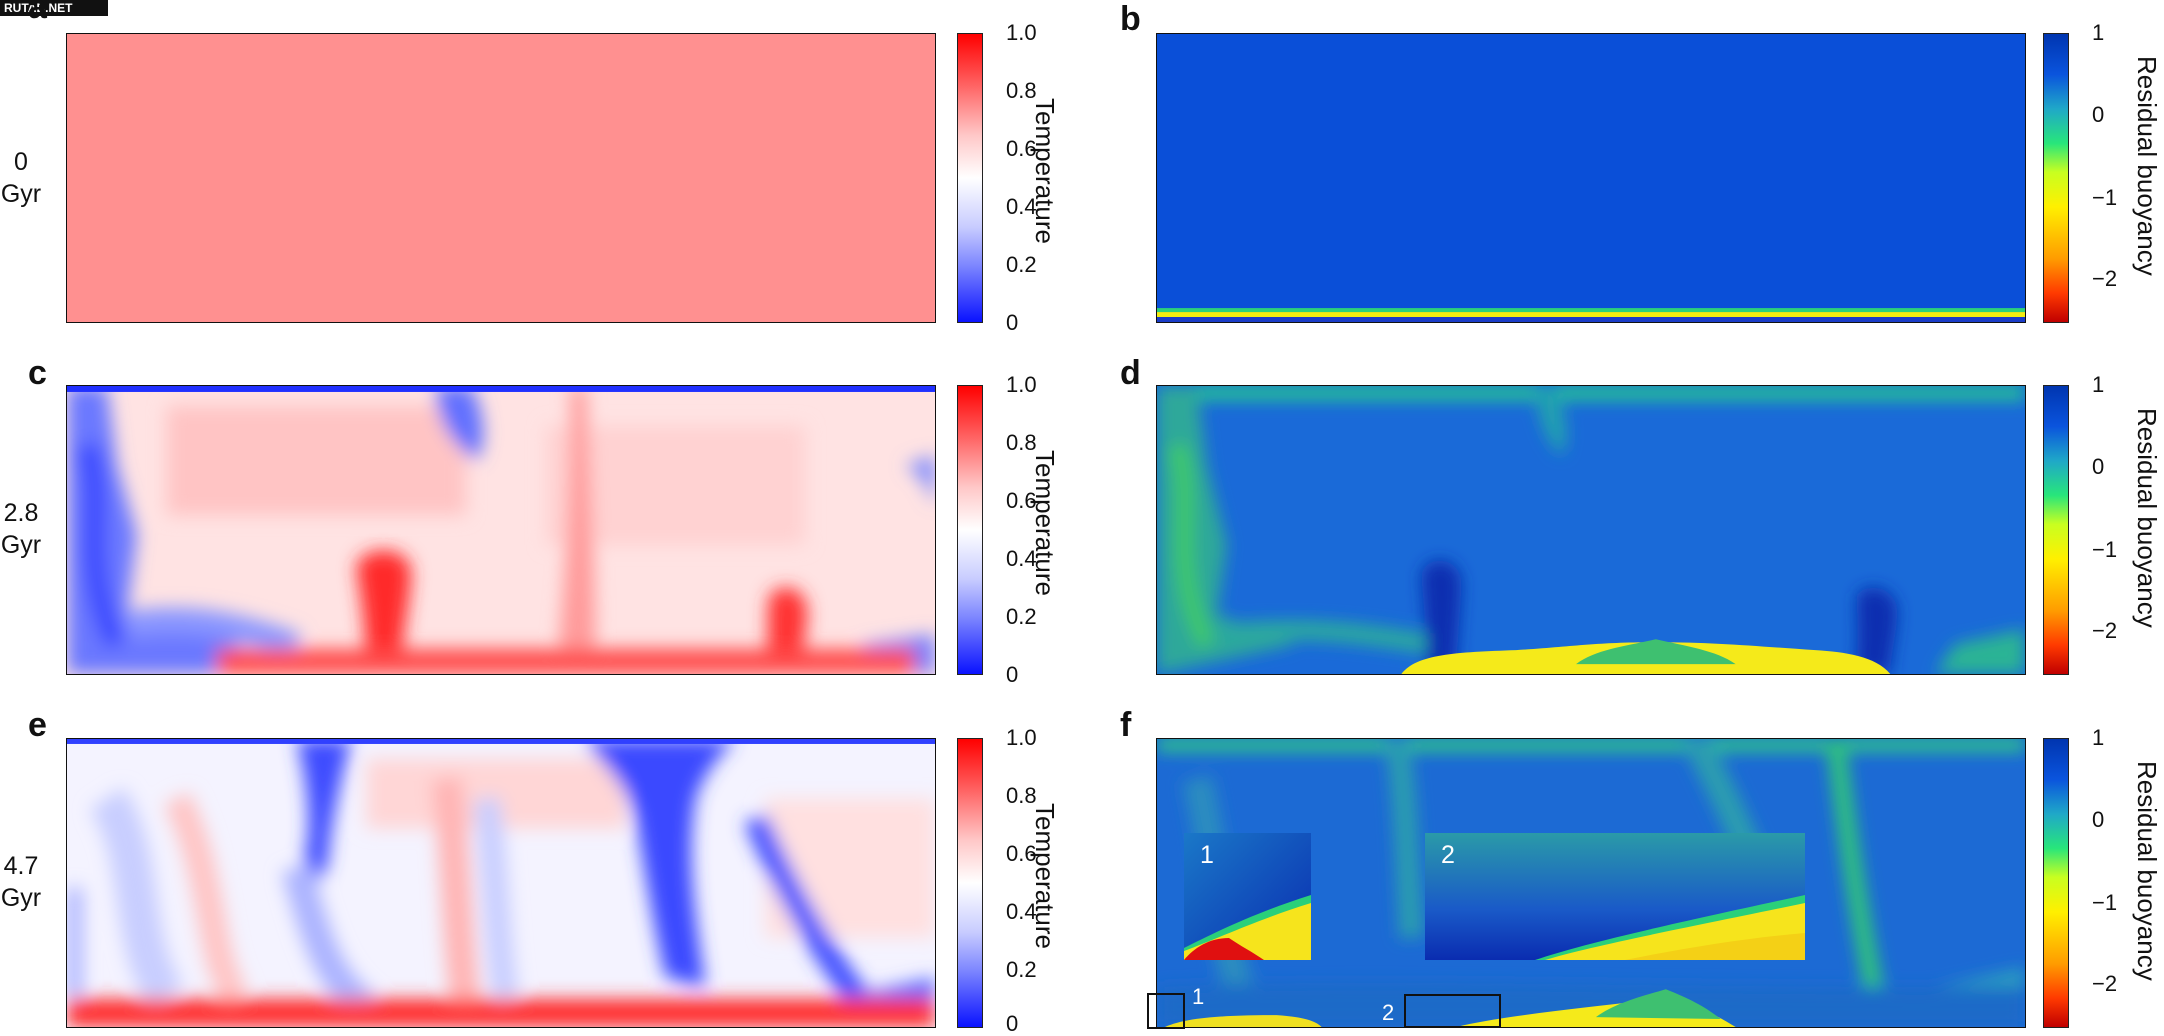 Image resolution: width=2164 pixels, height=1036 pixels. Describe the element at coordinates (21, 866) in the screenshot. I see `row-value: 4.7` at that location.